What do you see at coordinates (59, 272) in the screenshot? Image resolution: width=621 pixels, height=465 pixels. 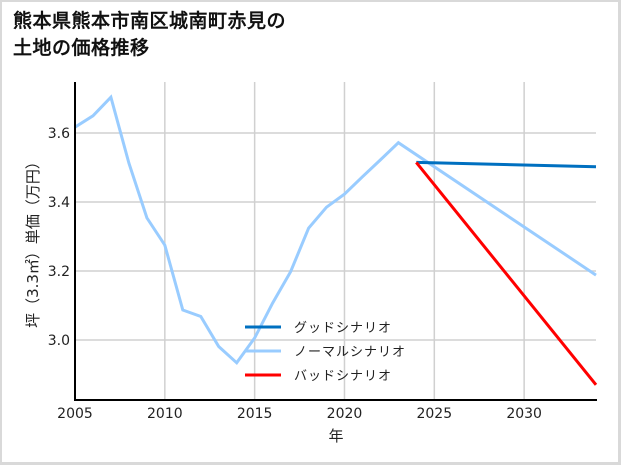 I see `y-tick-label: 3.2` at bounding box center [59, 272].